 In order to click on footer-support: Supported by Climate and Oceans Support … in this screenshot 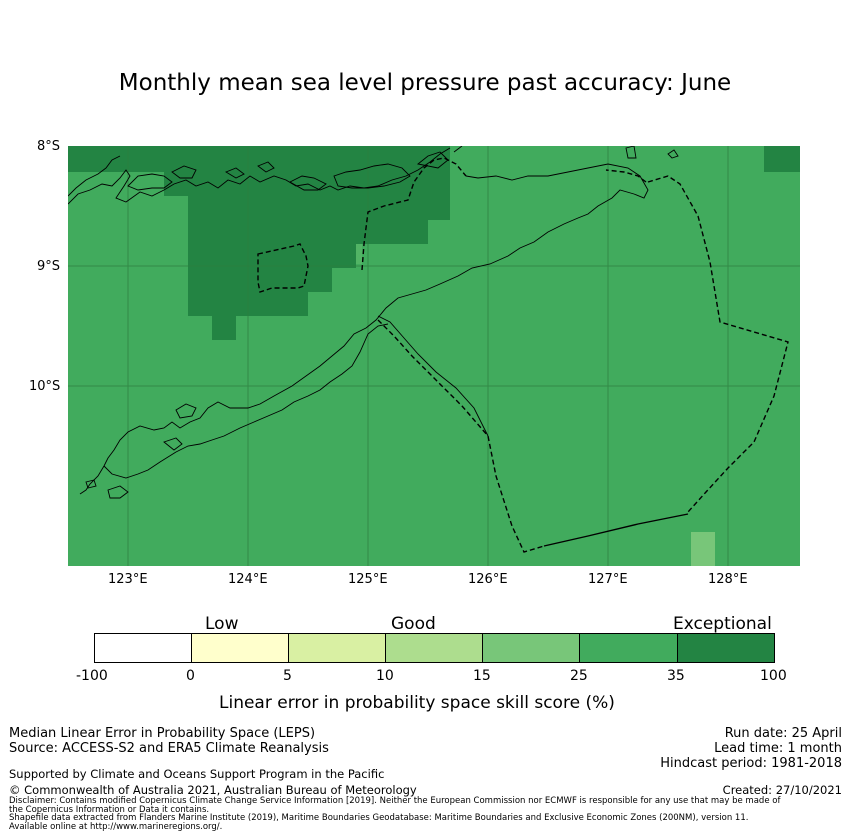, I will do `click(197, 774)`.